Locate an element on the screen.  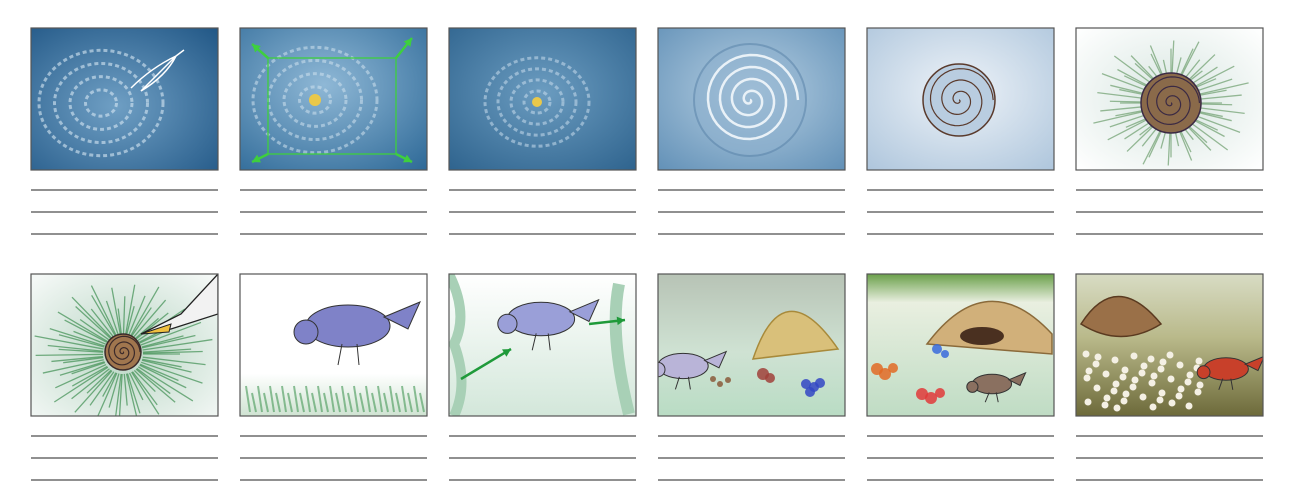
nest is located at coordinates (1121, 316).